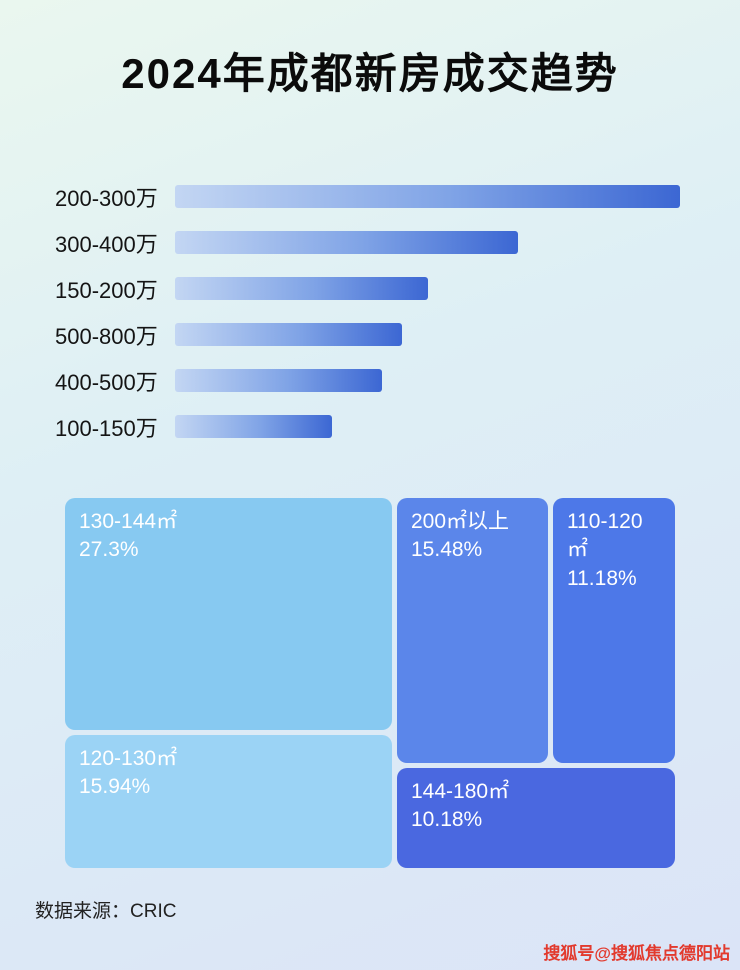  Describe the element at coordinates (370, 73) in the screenshot. I see `page-title: 2024年成都新房成交趋势` at that location.